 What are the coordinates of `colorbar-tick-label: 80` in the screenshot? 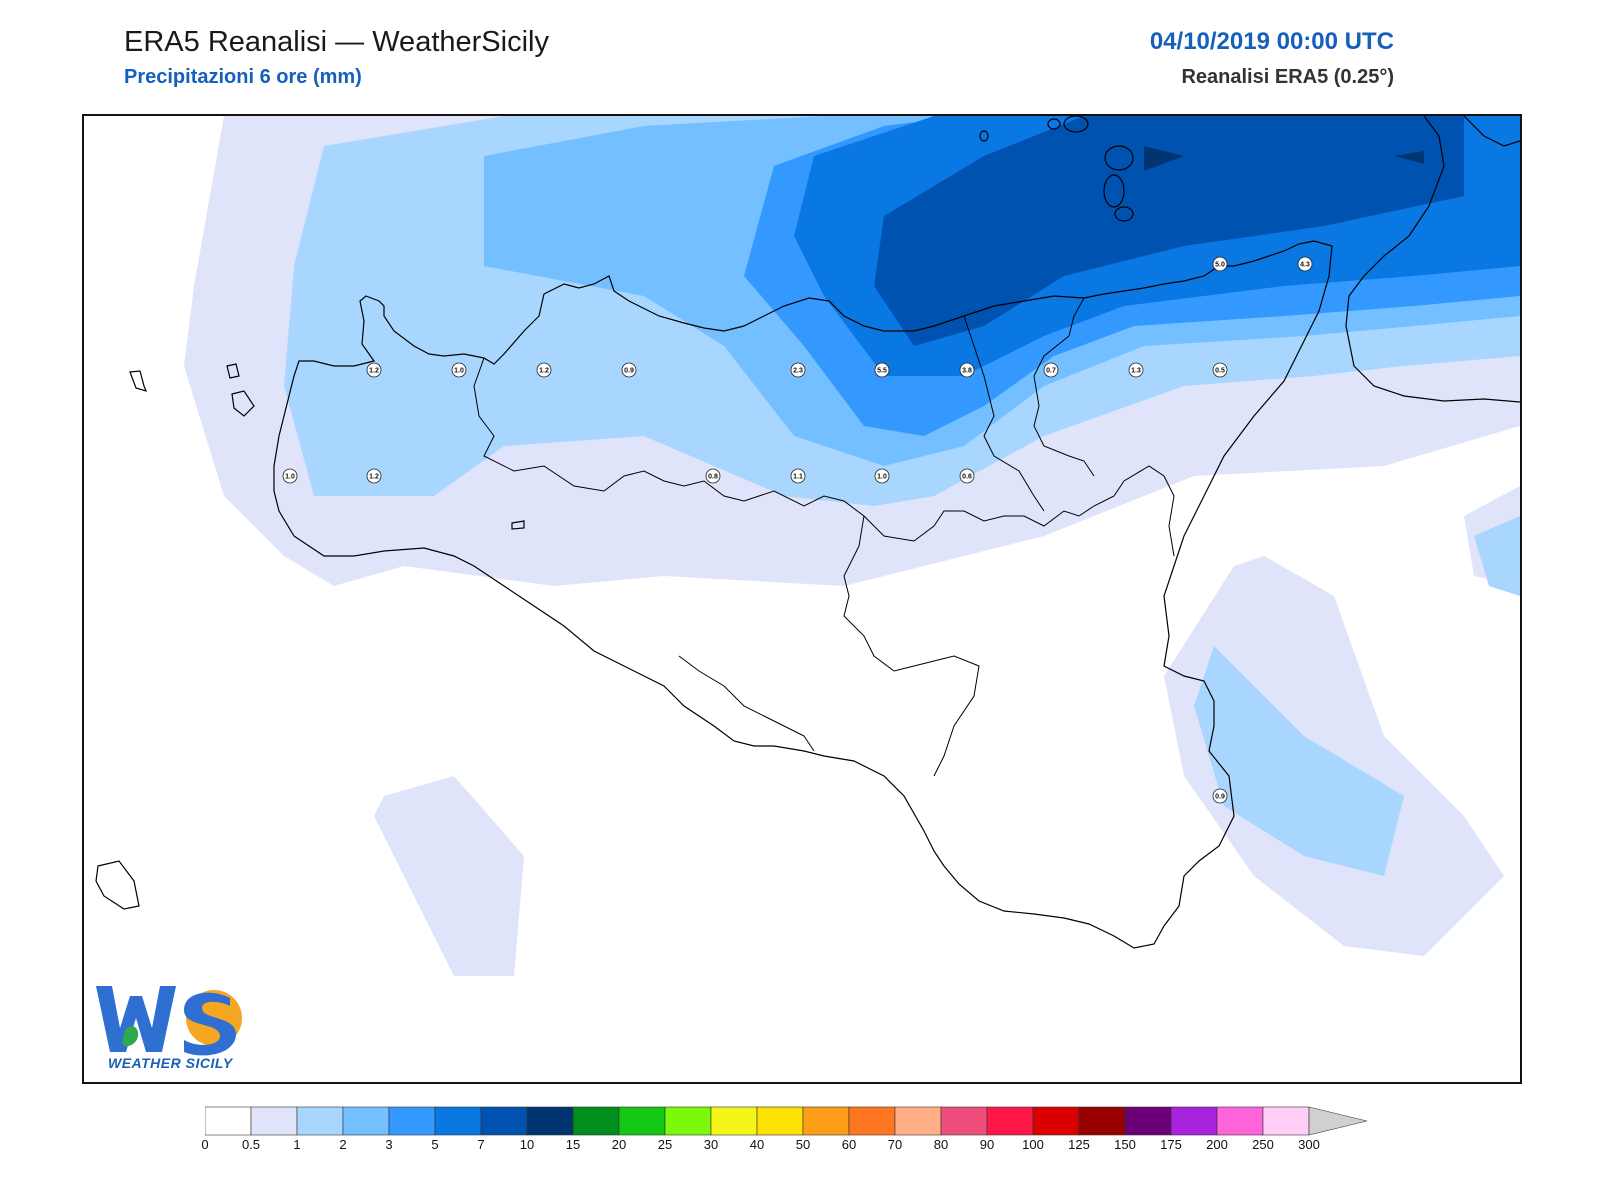 It's located at (941, 1144).